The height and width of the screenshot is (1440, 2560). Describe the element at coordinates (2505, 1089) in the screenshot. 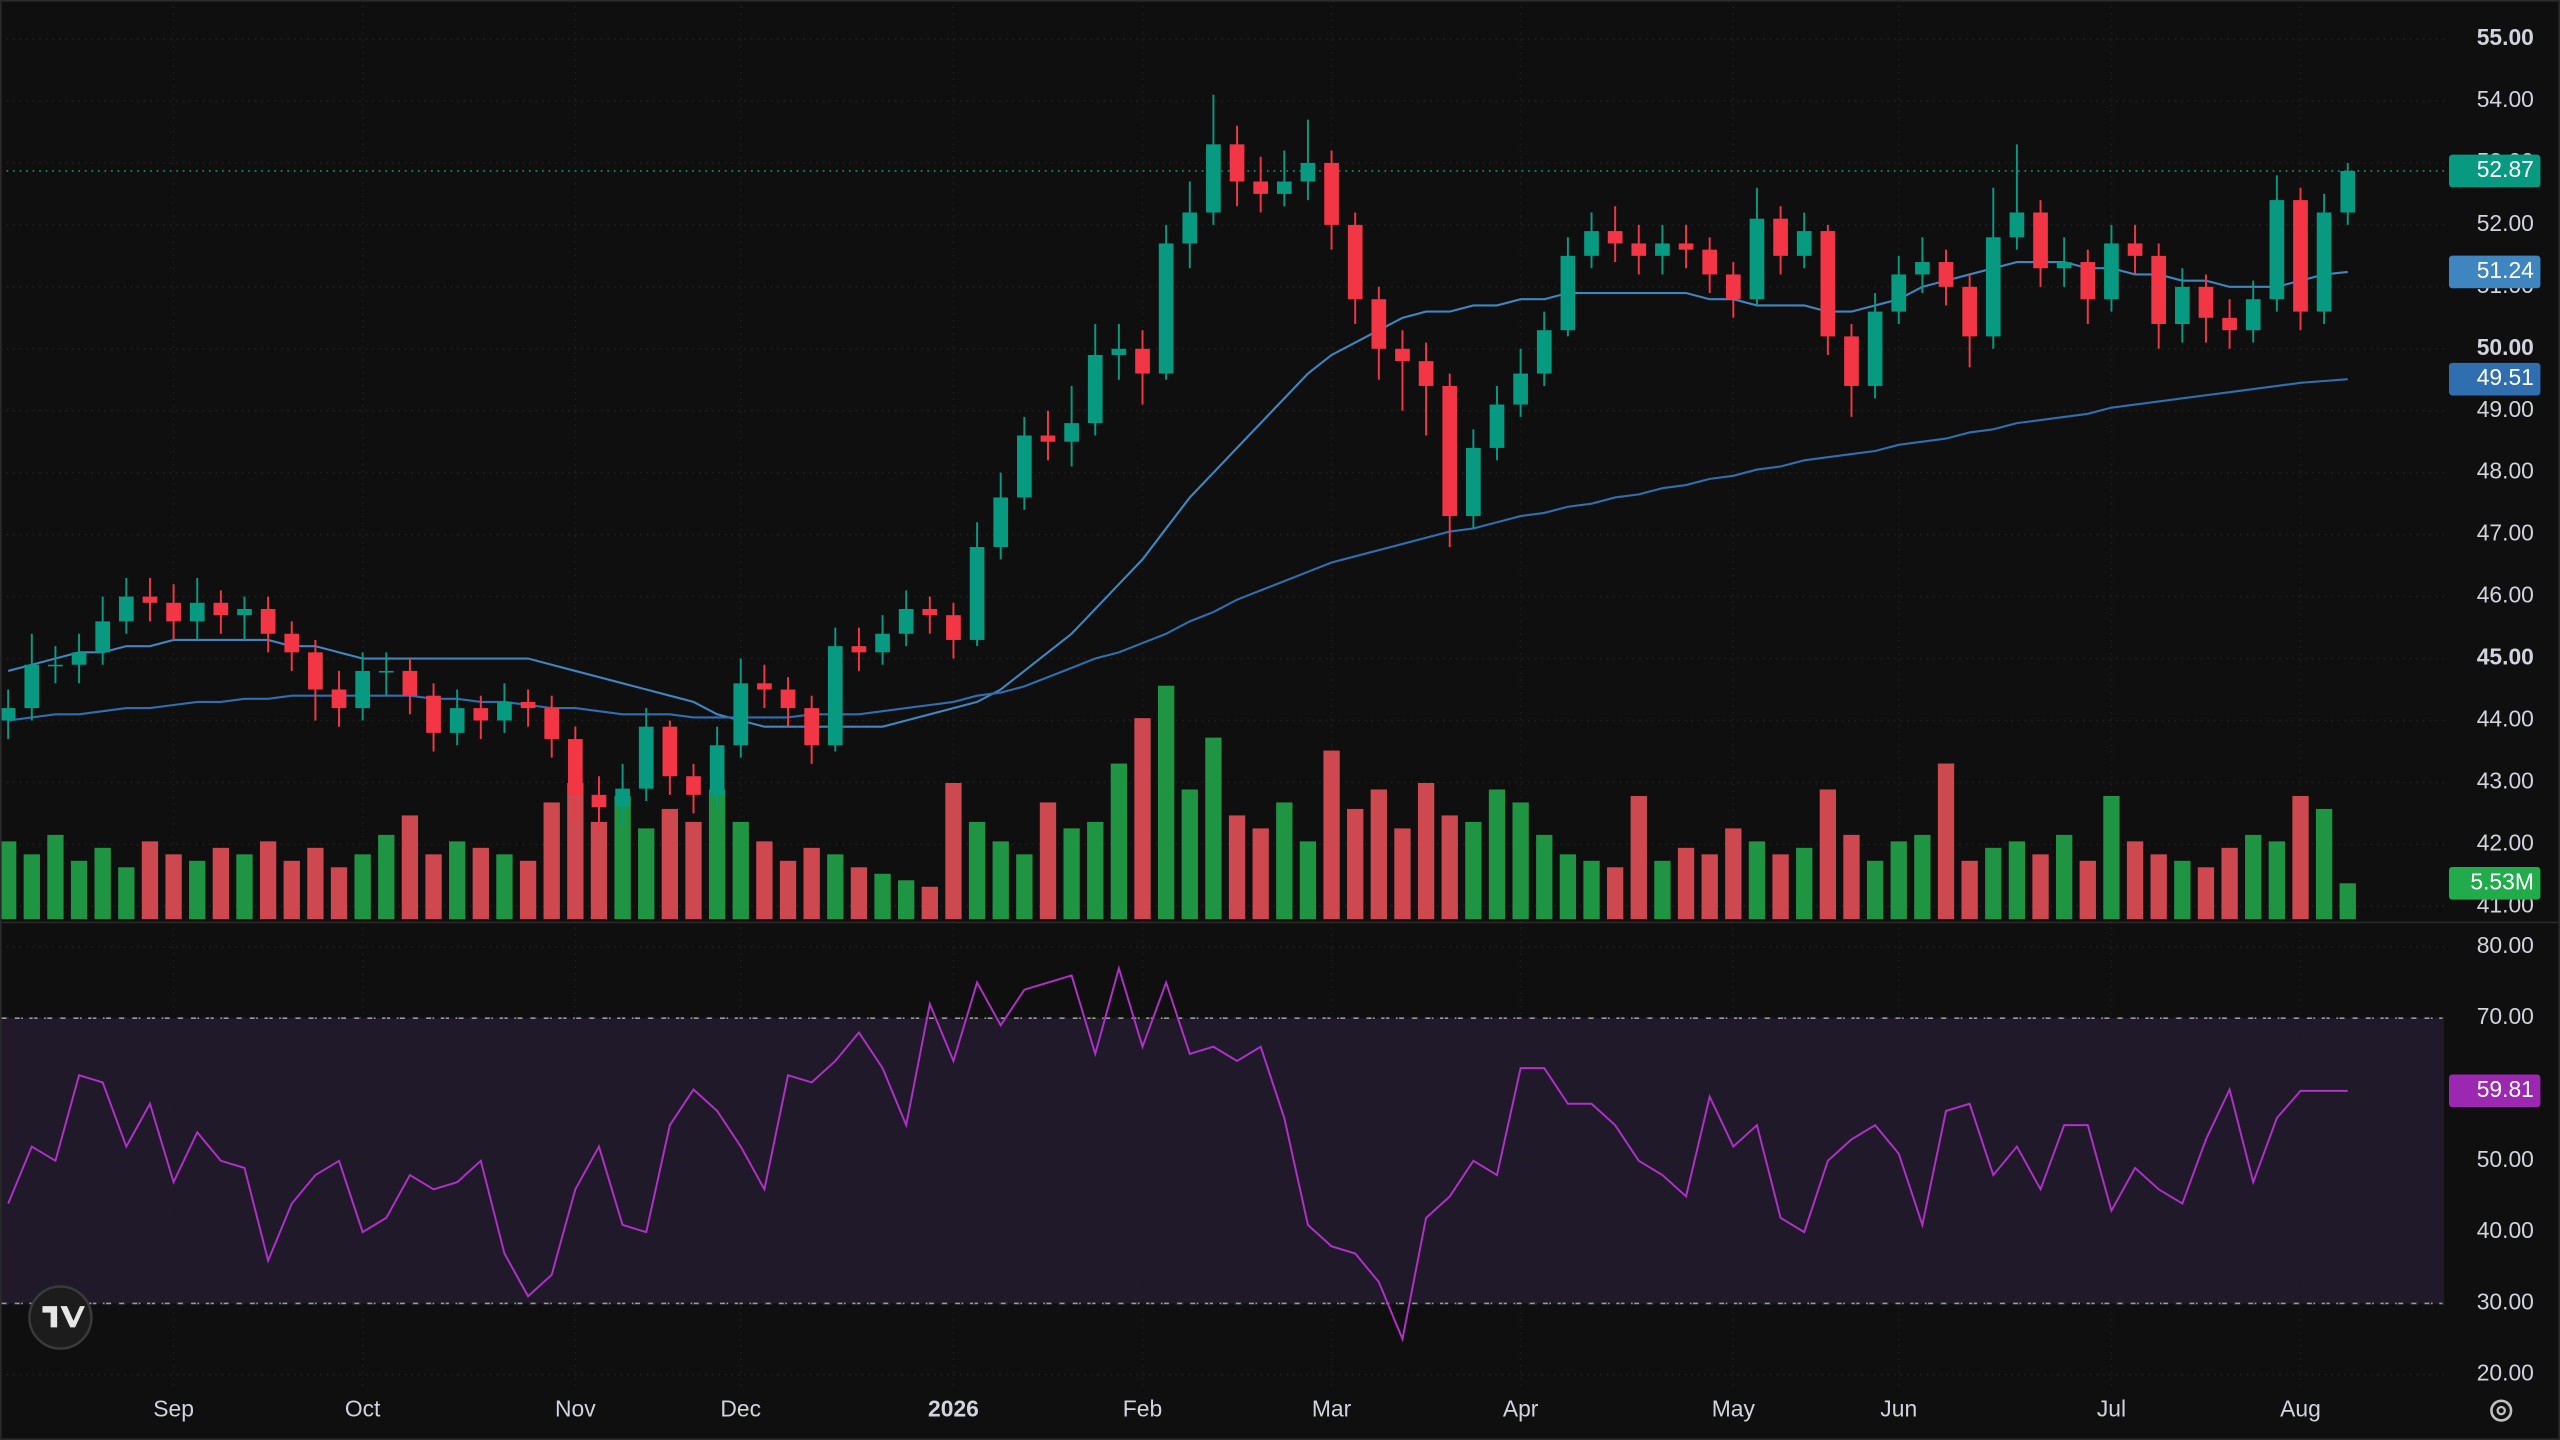

I see `rsi-tag: 59.81` at that location.